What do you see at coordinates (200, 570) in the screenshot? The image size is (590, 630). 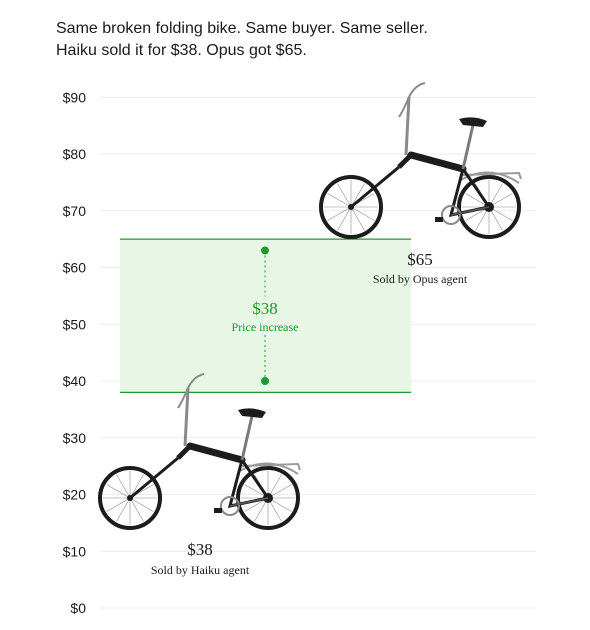 I see `price-caption: Sold by Haiku agent` at bounding box center [200, 570].